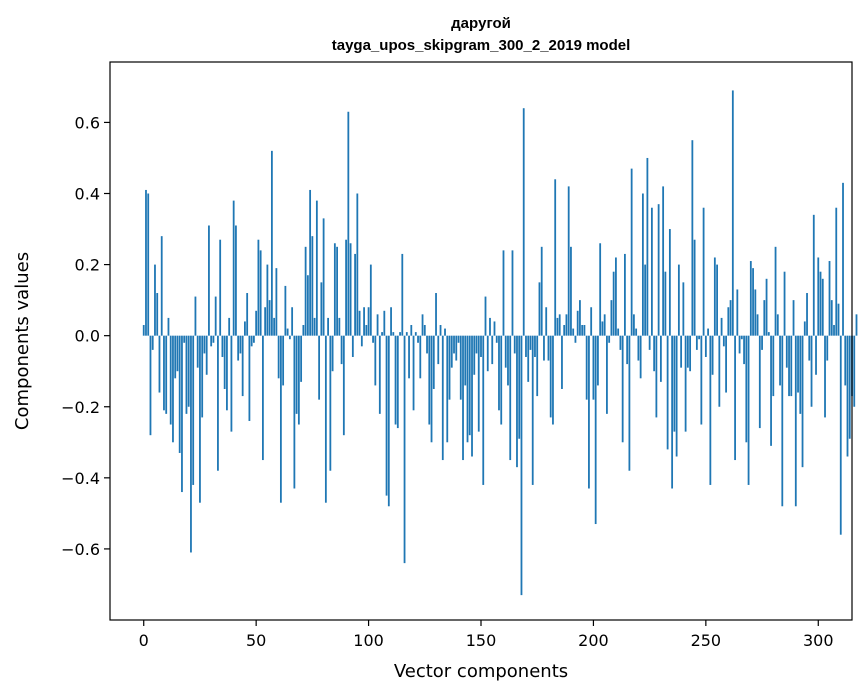  What do you see at coordinates (87, 265) in the screenshot?
I see `y-tick-label: 0.2` at bounding box center [87, 265].